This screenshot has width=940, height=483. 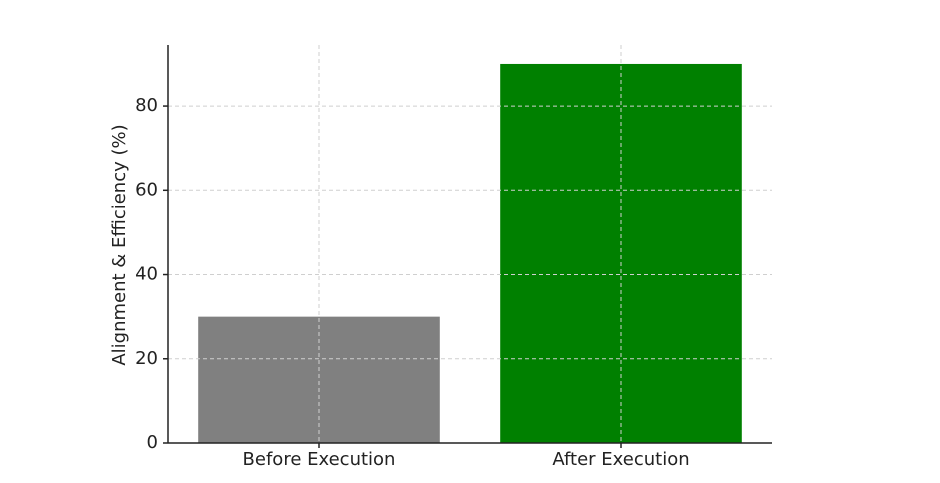 I want to click on y-tick-label: 20, so click(x=146, y=358).